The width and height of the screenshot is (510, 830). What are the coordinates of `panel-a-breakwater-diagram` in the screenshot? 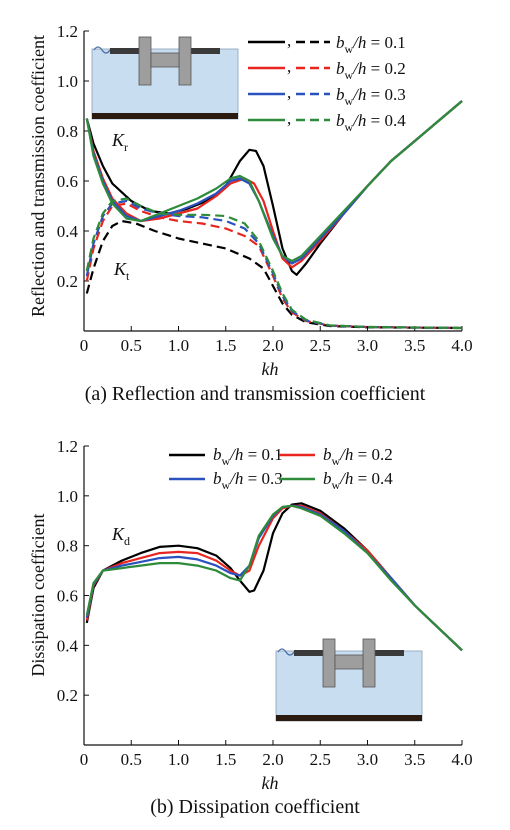 It's located at (165, 78).